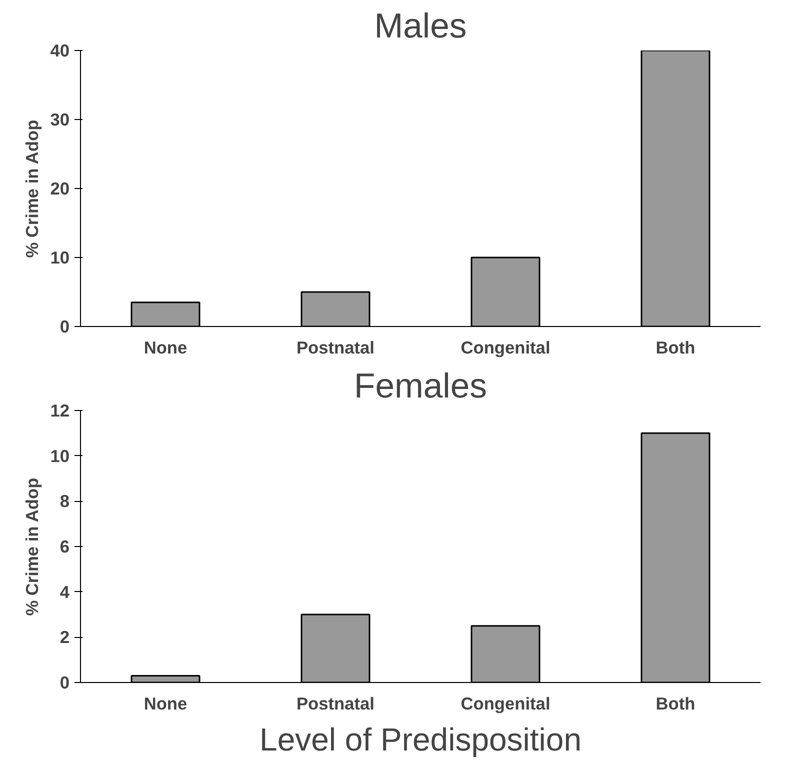  Describe the element at coordinates (60, 188) in the screenshot. I see `y-tick-label: 20` at that location.